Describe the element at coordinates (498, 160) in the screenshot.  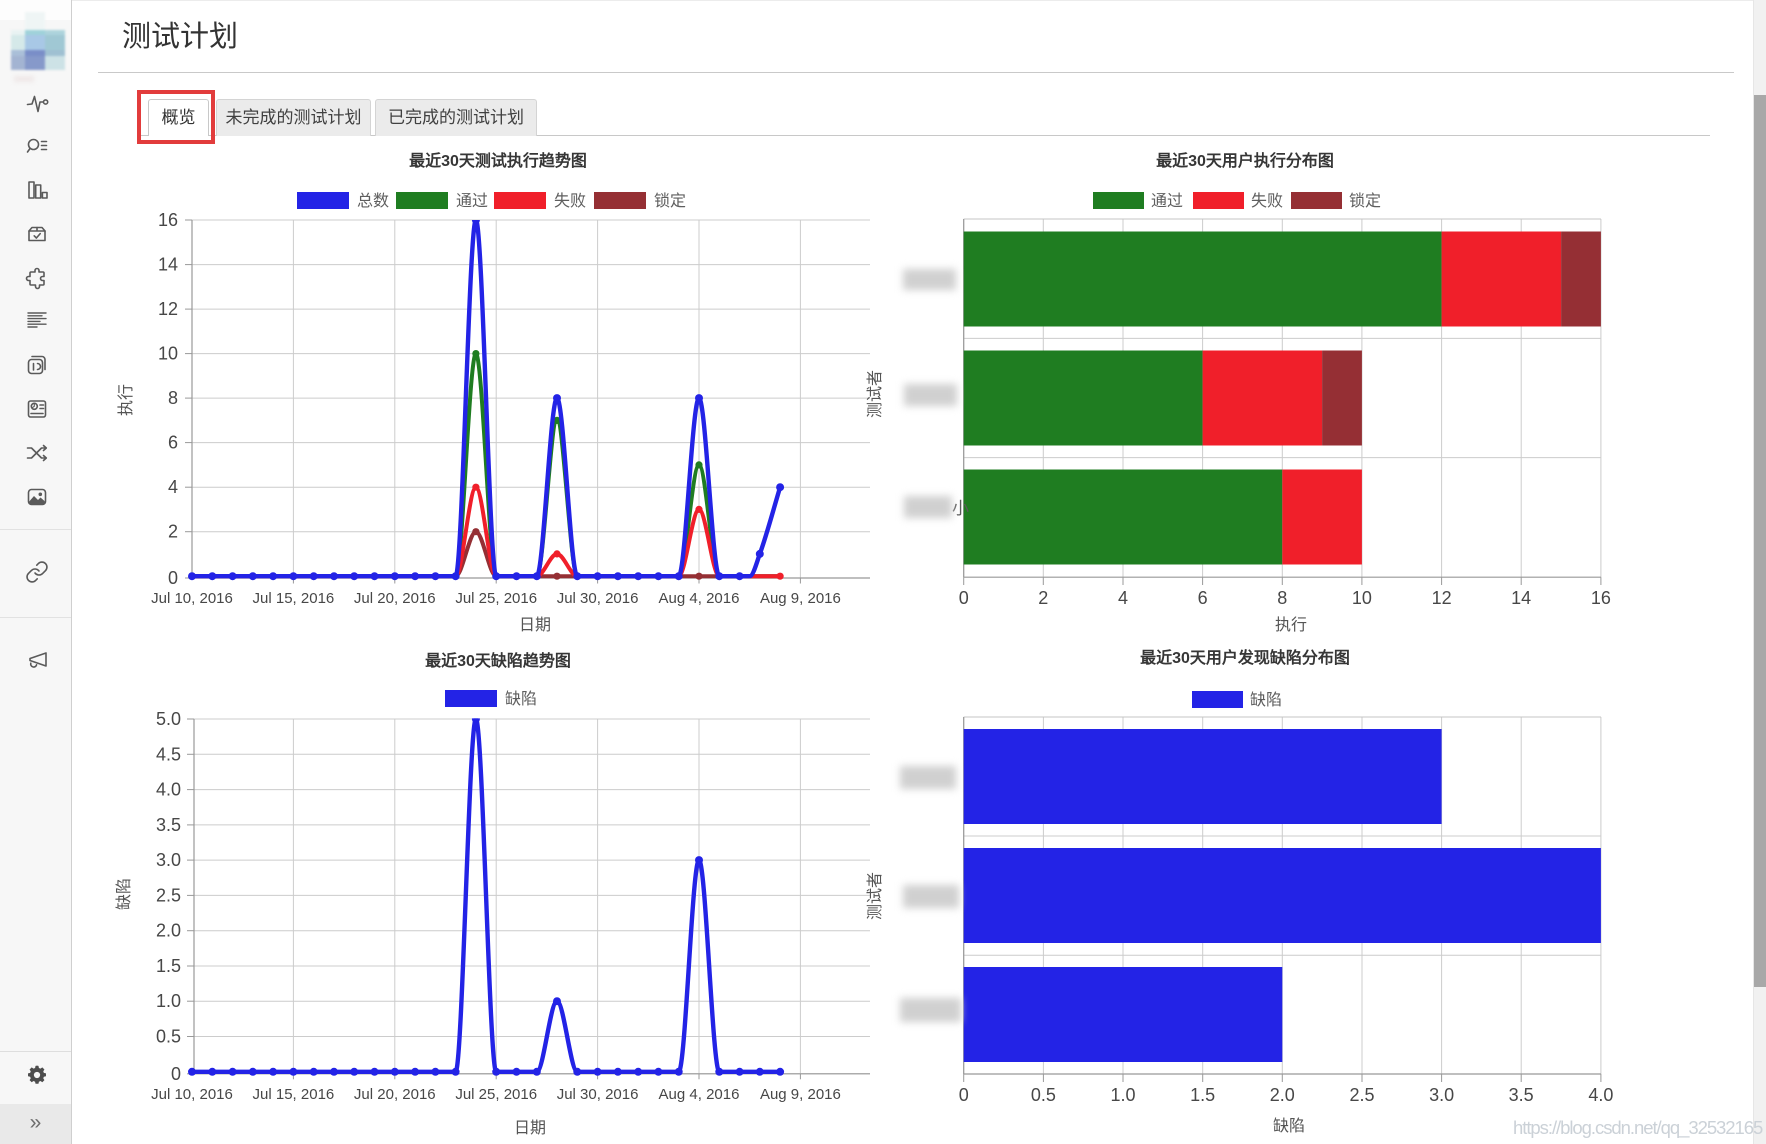
I see `svg-text: 最近30天测试执行趋势图` at that location.